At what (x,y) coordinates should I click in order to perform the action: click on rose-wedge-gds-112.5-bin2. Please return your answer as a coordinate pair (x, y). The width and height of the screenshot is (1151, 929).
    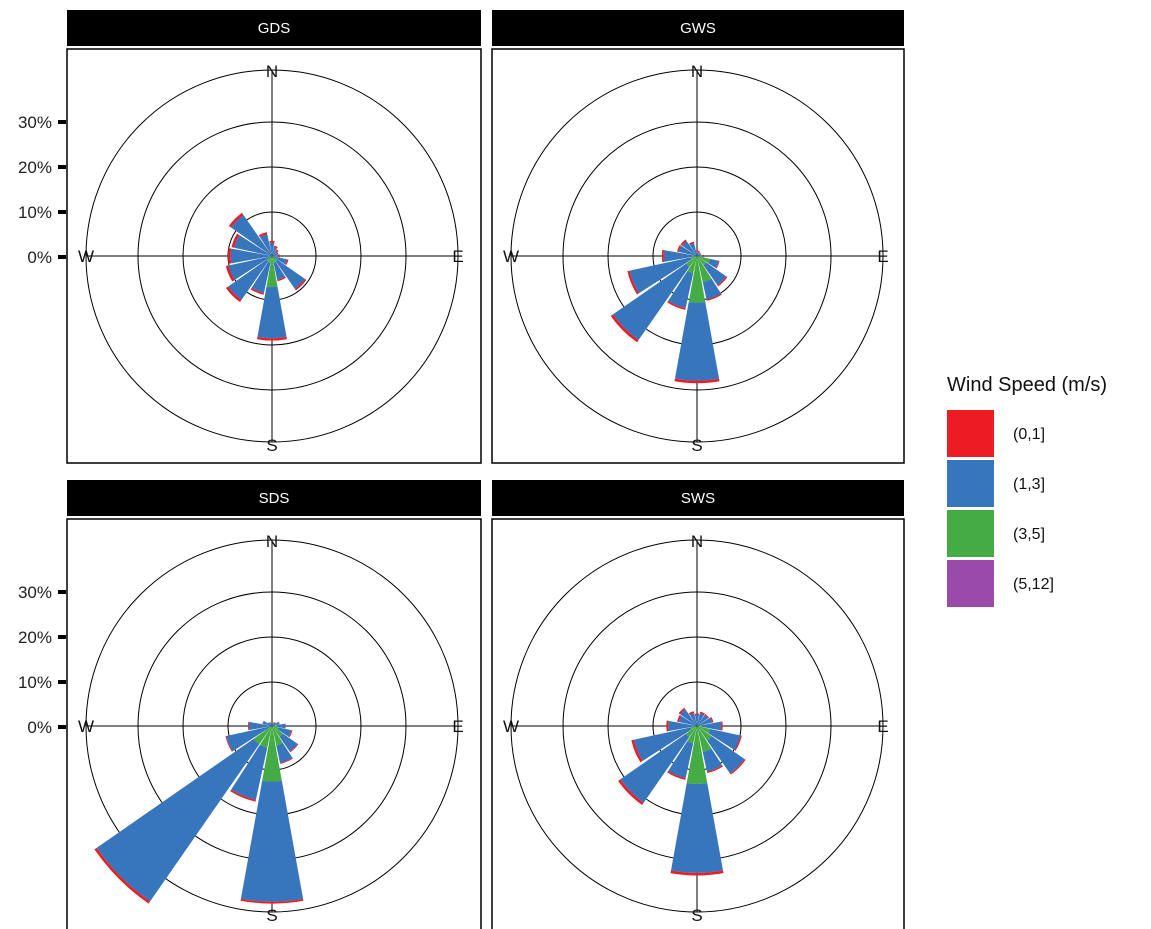
    Looking at the image, I should click on (273, 257).